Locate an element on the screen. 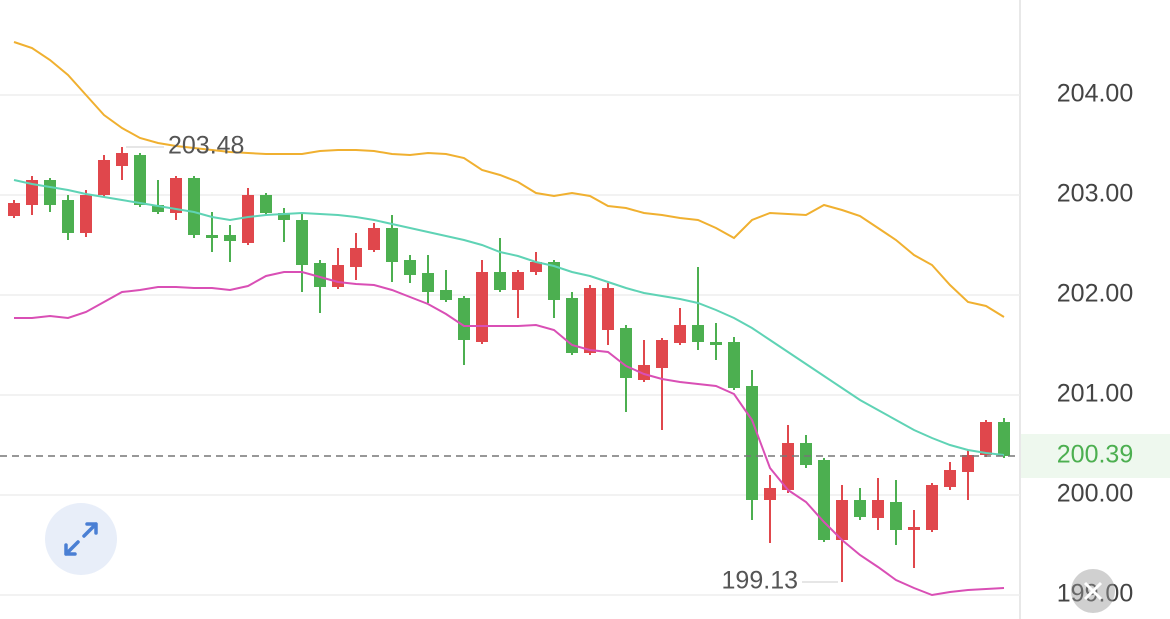 The image size is (1170, 619). close-button is located at coordinates (1093, 591).